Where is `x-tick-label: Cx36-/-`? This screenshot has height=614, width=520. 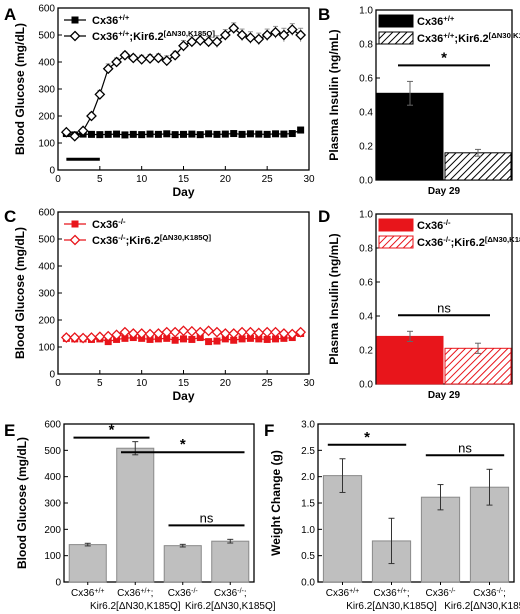 x-tick-label: Cx36-/- is located at coordinates (183, 594).